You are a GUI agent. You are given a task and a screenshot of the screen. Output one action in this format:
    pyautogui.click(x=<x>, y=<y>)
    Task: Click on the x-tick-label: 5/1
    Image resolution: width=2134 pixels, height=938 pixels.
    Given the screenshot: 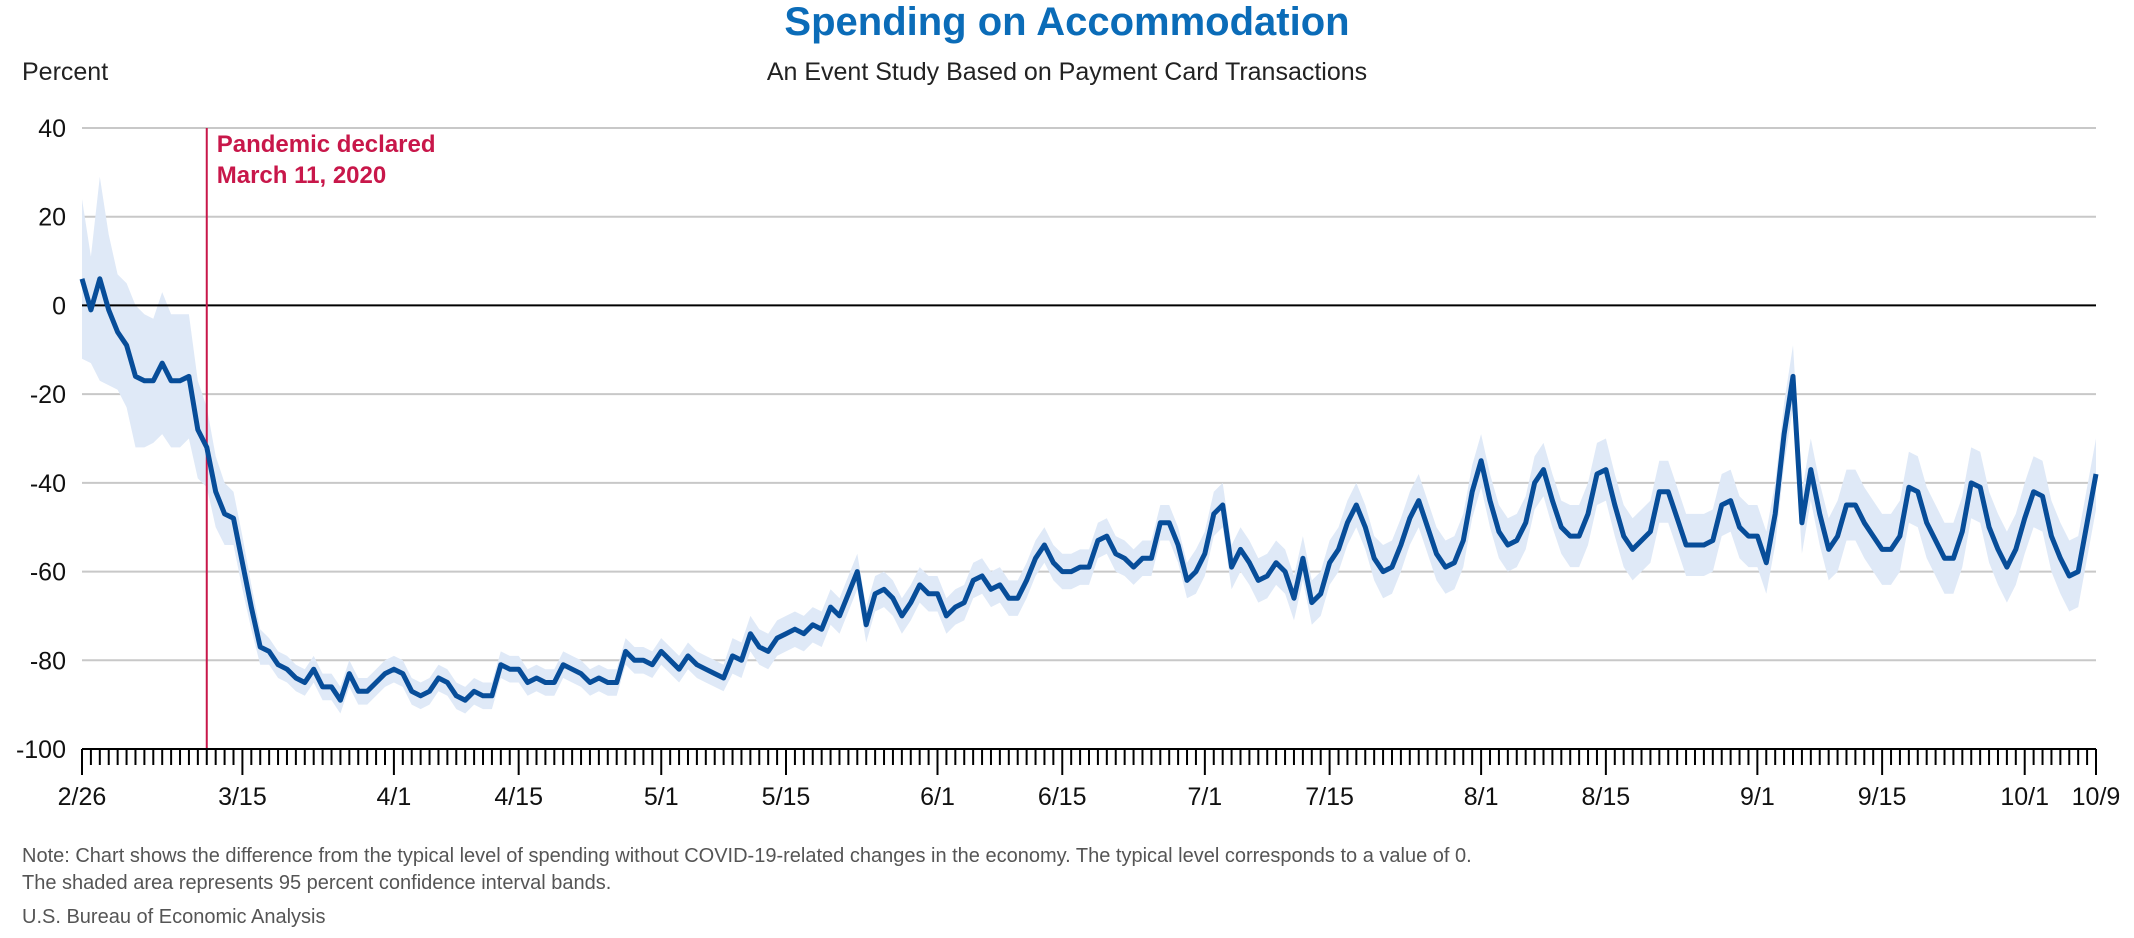 What is the action you would take?
    pyautogui.click(x=661, y=797)
    